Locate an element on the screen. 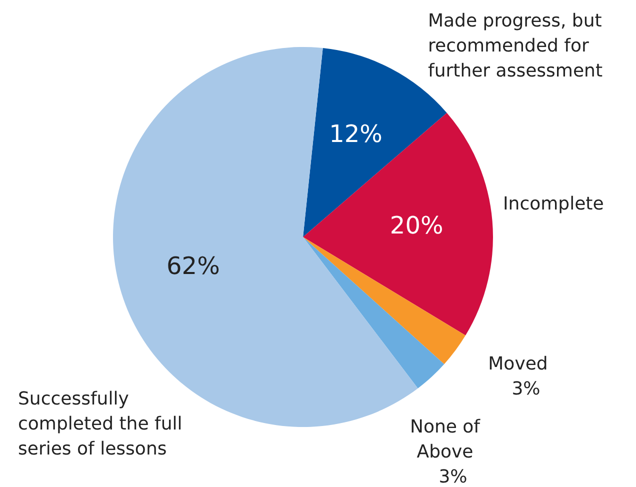  slice-label: None of Above is located at coordinates (445, 439).